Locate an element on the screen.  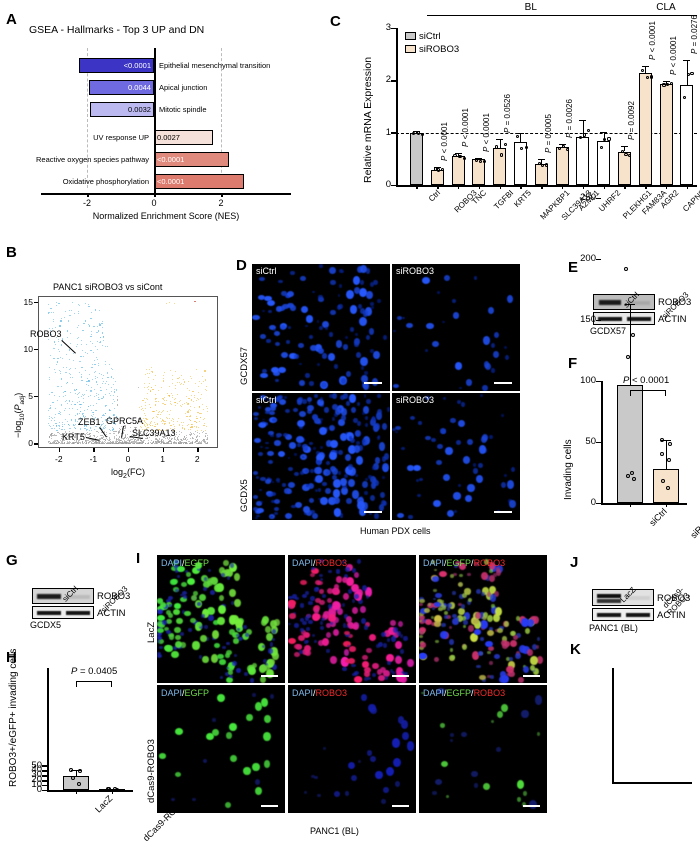
panel-k-xaxis is located at coordinates (652, 783).